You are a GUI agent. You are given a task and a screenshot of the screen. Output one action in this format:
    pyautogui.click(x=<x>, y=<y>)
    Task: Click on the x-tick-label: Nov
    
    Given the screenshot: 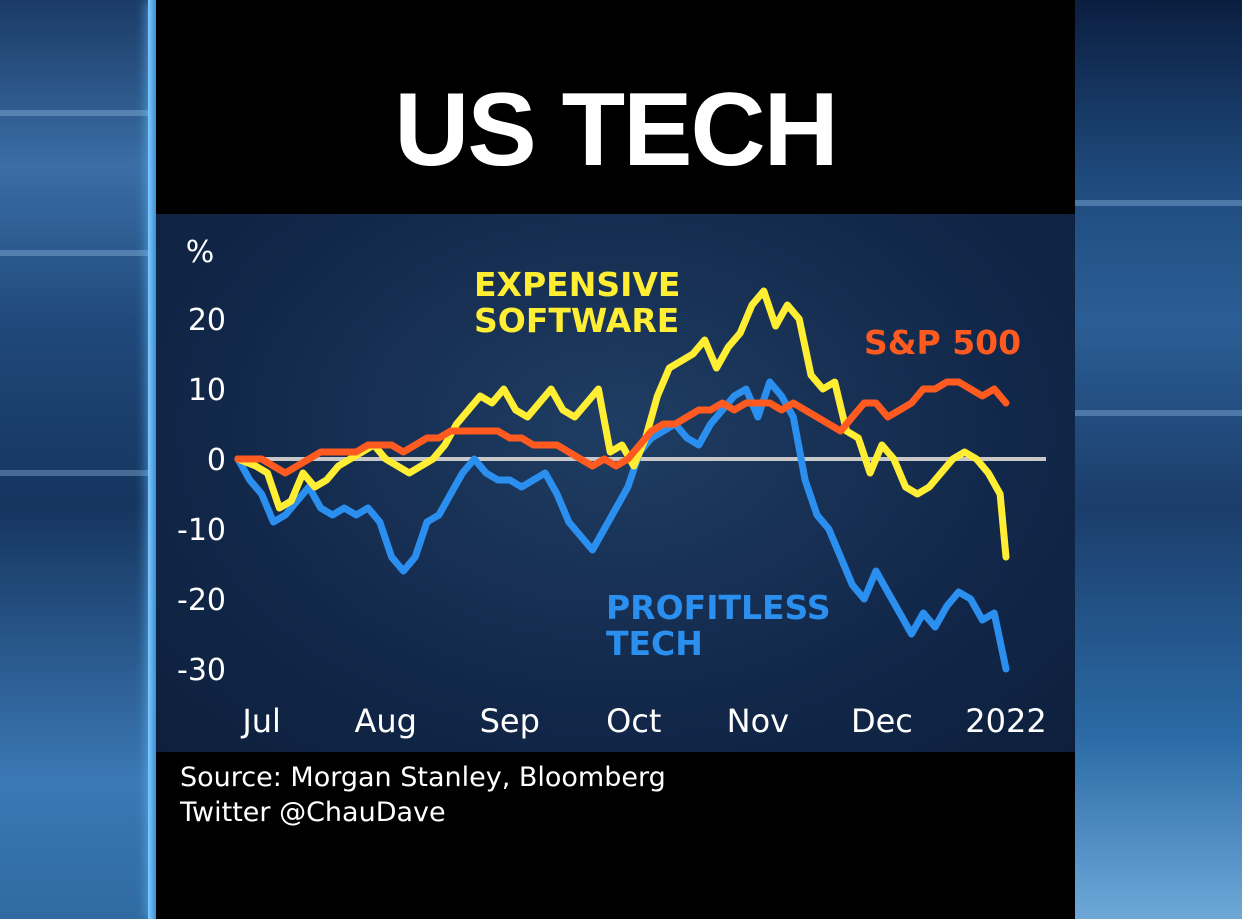 What is the action you would take?
    pyautogui.click(x=758, y=721)
    